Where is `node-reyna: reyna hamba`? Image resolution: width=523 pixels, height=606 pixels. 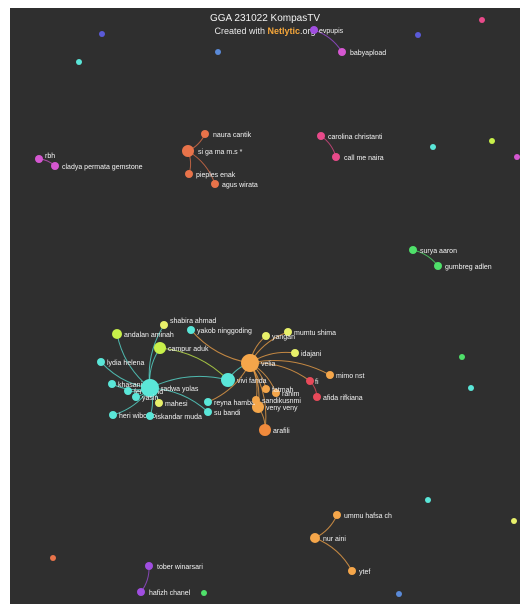 node-reyna: reyna hamba is located at coordinates (229, 402).